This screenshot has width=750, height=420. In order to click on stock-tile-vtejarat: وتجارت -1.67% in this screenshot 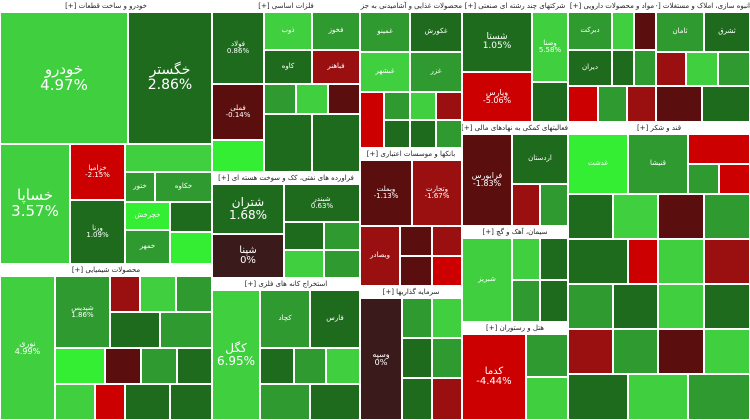, I will do `click(437, 193)`.